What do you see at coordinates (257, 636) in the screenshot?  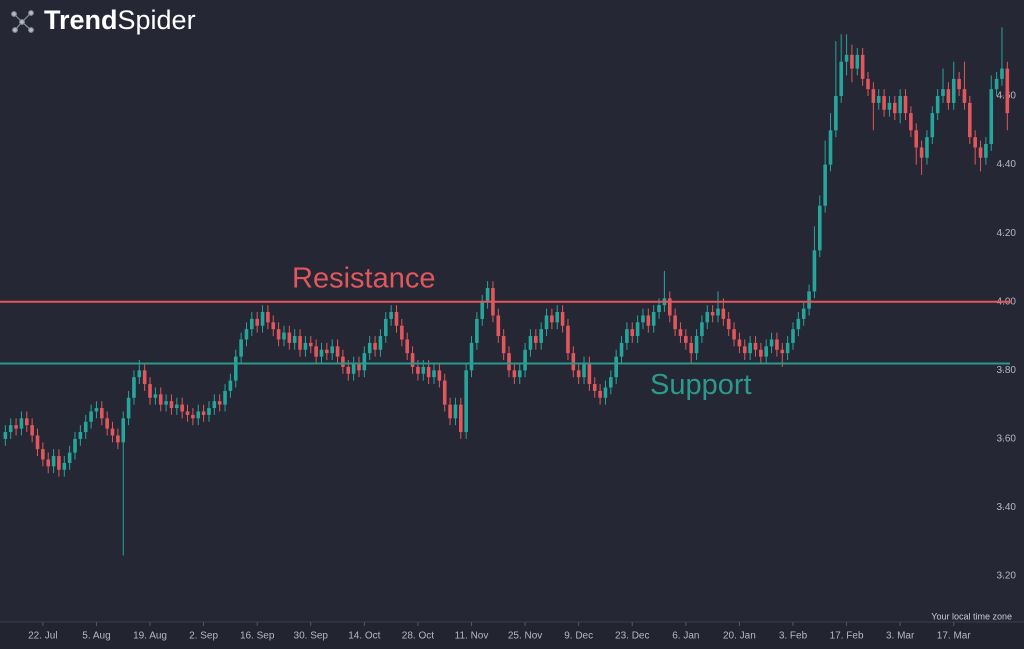 I see `x-tick-label: 16. Sep` at bounding box center [257, 636].